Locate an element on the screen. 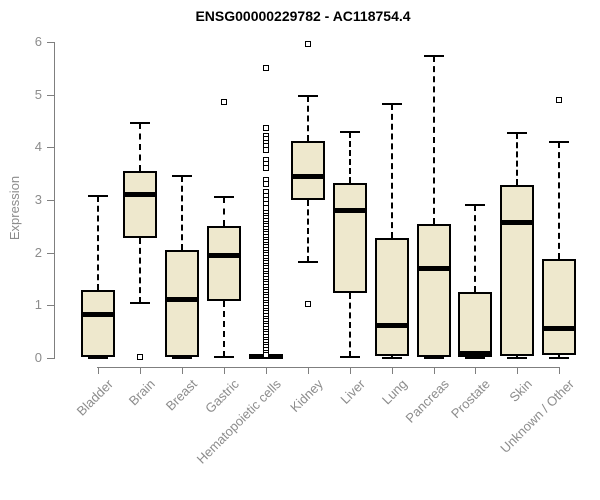 This screenshot has width=600, height=500. y-tick-label: 2 is located at coordinates (38, 252).